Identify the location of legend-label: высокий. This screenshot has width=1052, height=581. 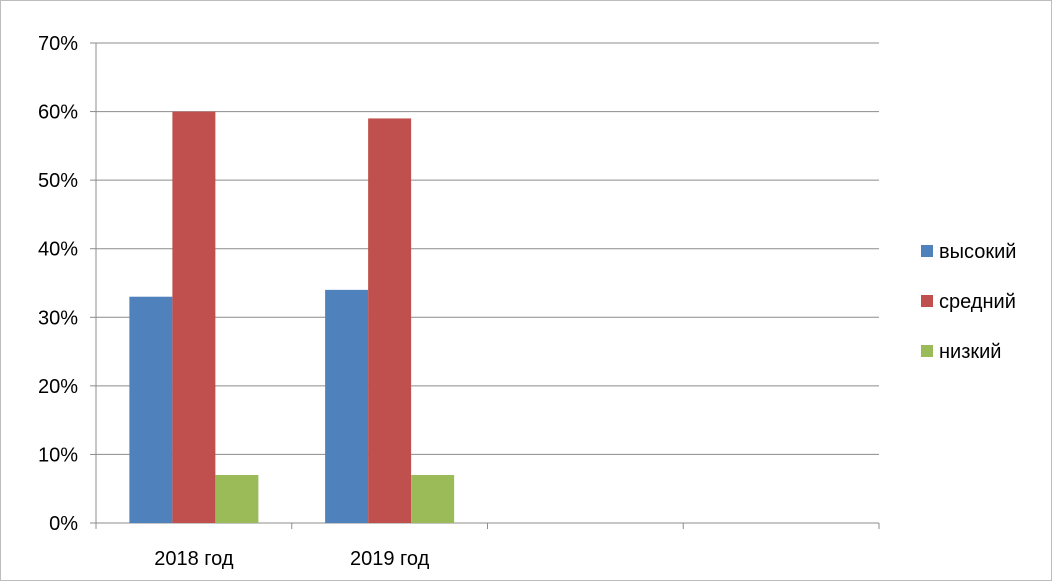
(977, 252).